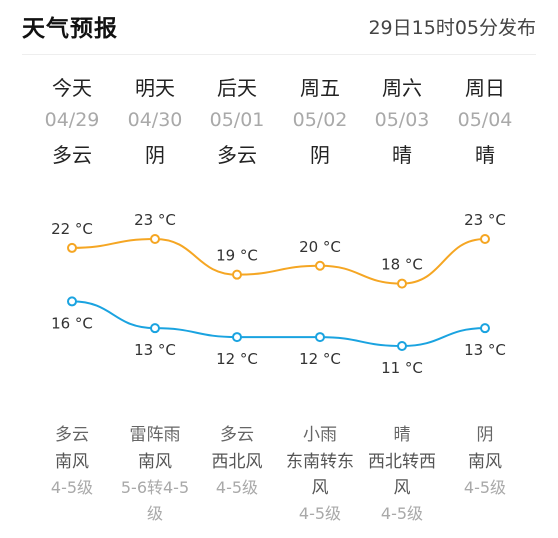 The image size is (558, 538). I want to click on day-column: 周日 05/04 晴, so click(485, 120).